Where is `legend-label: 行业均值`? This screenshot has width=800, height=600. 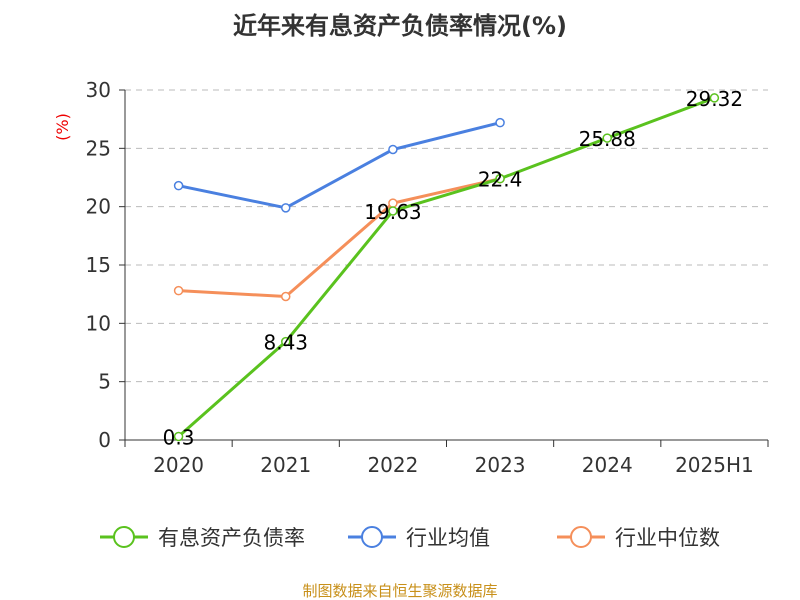
legend-label: 行业均值 is located at coordinates (448, 538).